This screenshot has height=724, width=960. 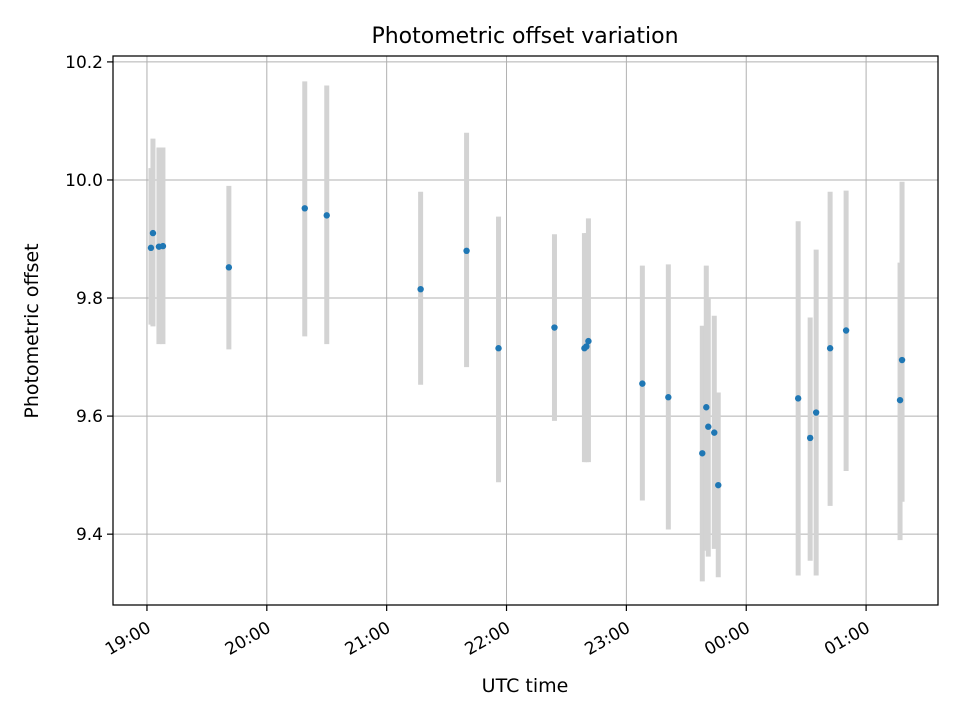 What do you see at coordinates (32, 330) in the screenshot?
I see `y-axis-label: Photometric offset` at bounding box center [32, 330].